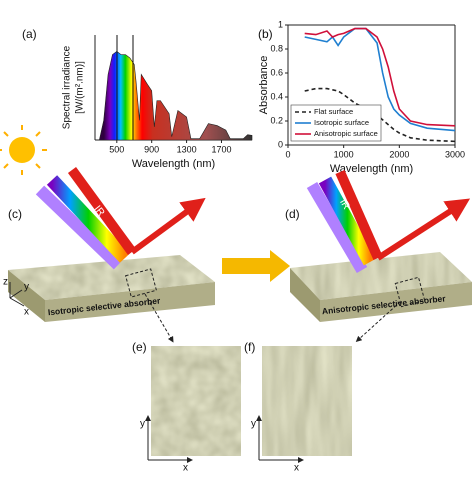 The height and width of the screenshot is (479, 474). I want to click on legend-label: Isotropic surface, so click(341, 122).